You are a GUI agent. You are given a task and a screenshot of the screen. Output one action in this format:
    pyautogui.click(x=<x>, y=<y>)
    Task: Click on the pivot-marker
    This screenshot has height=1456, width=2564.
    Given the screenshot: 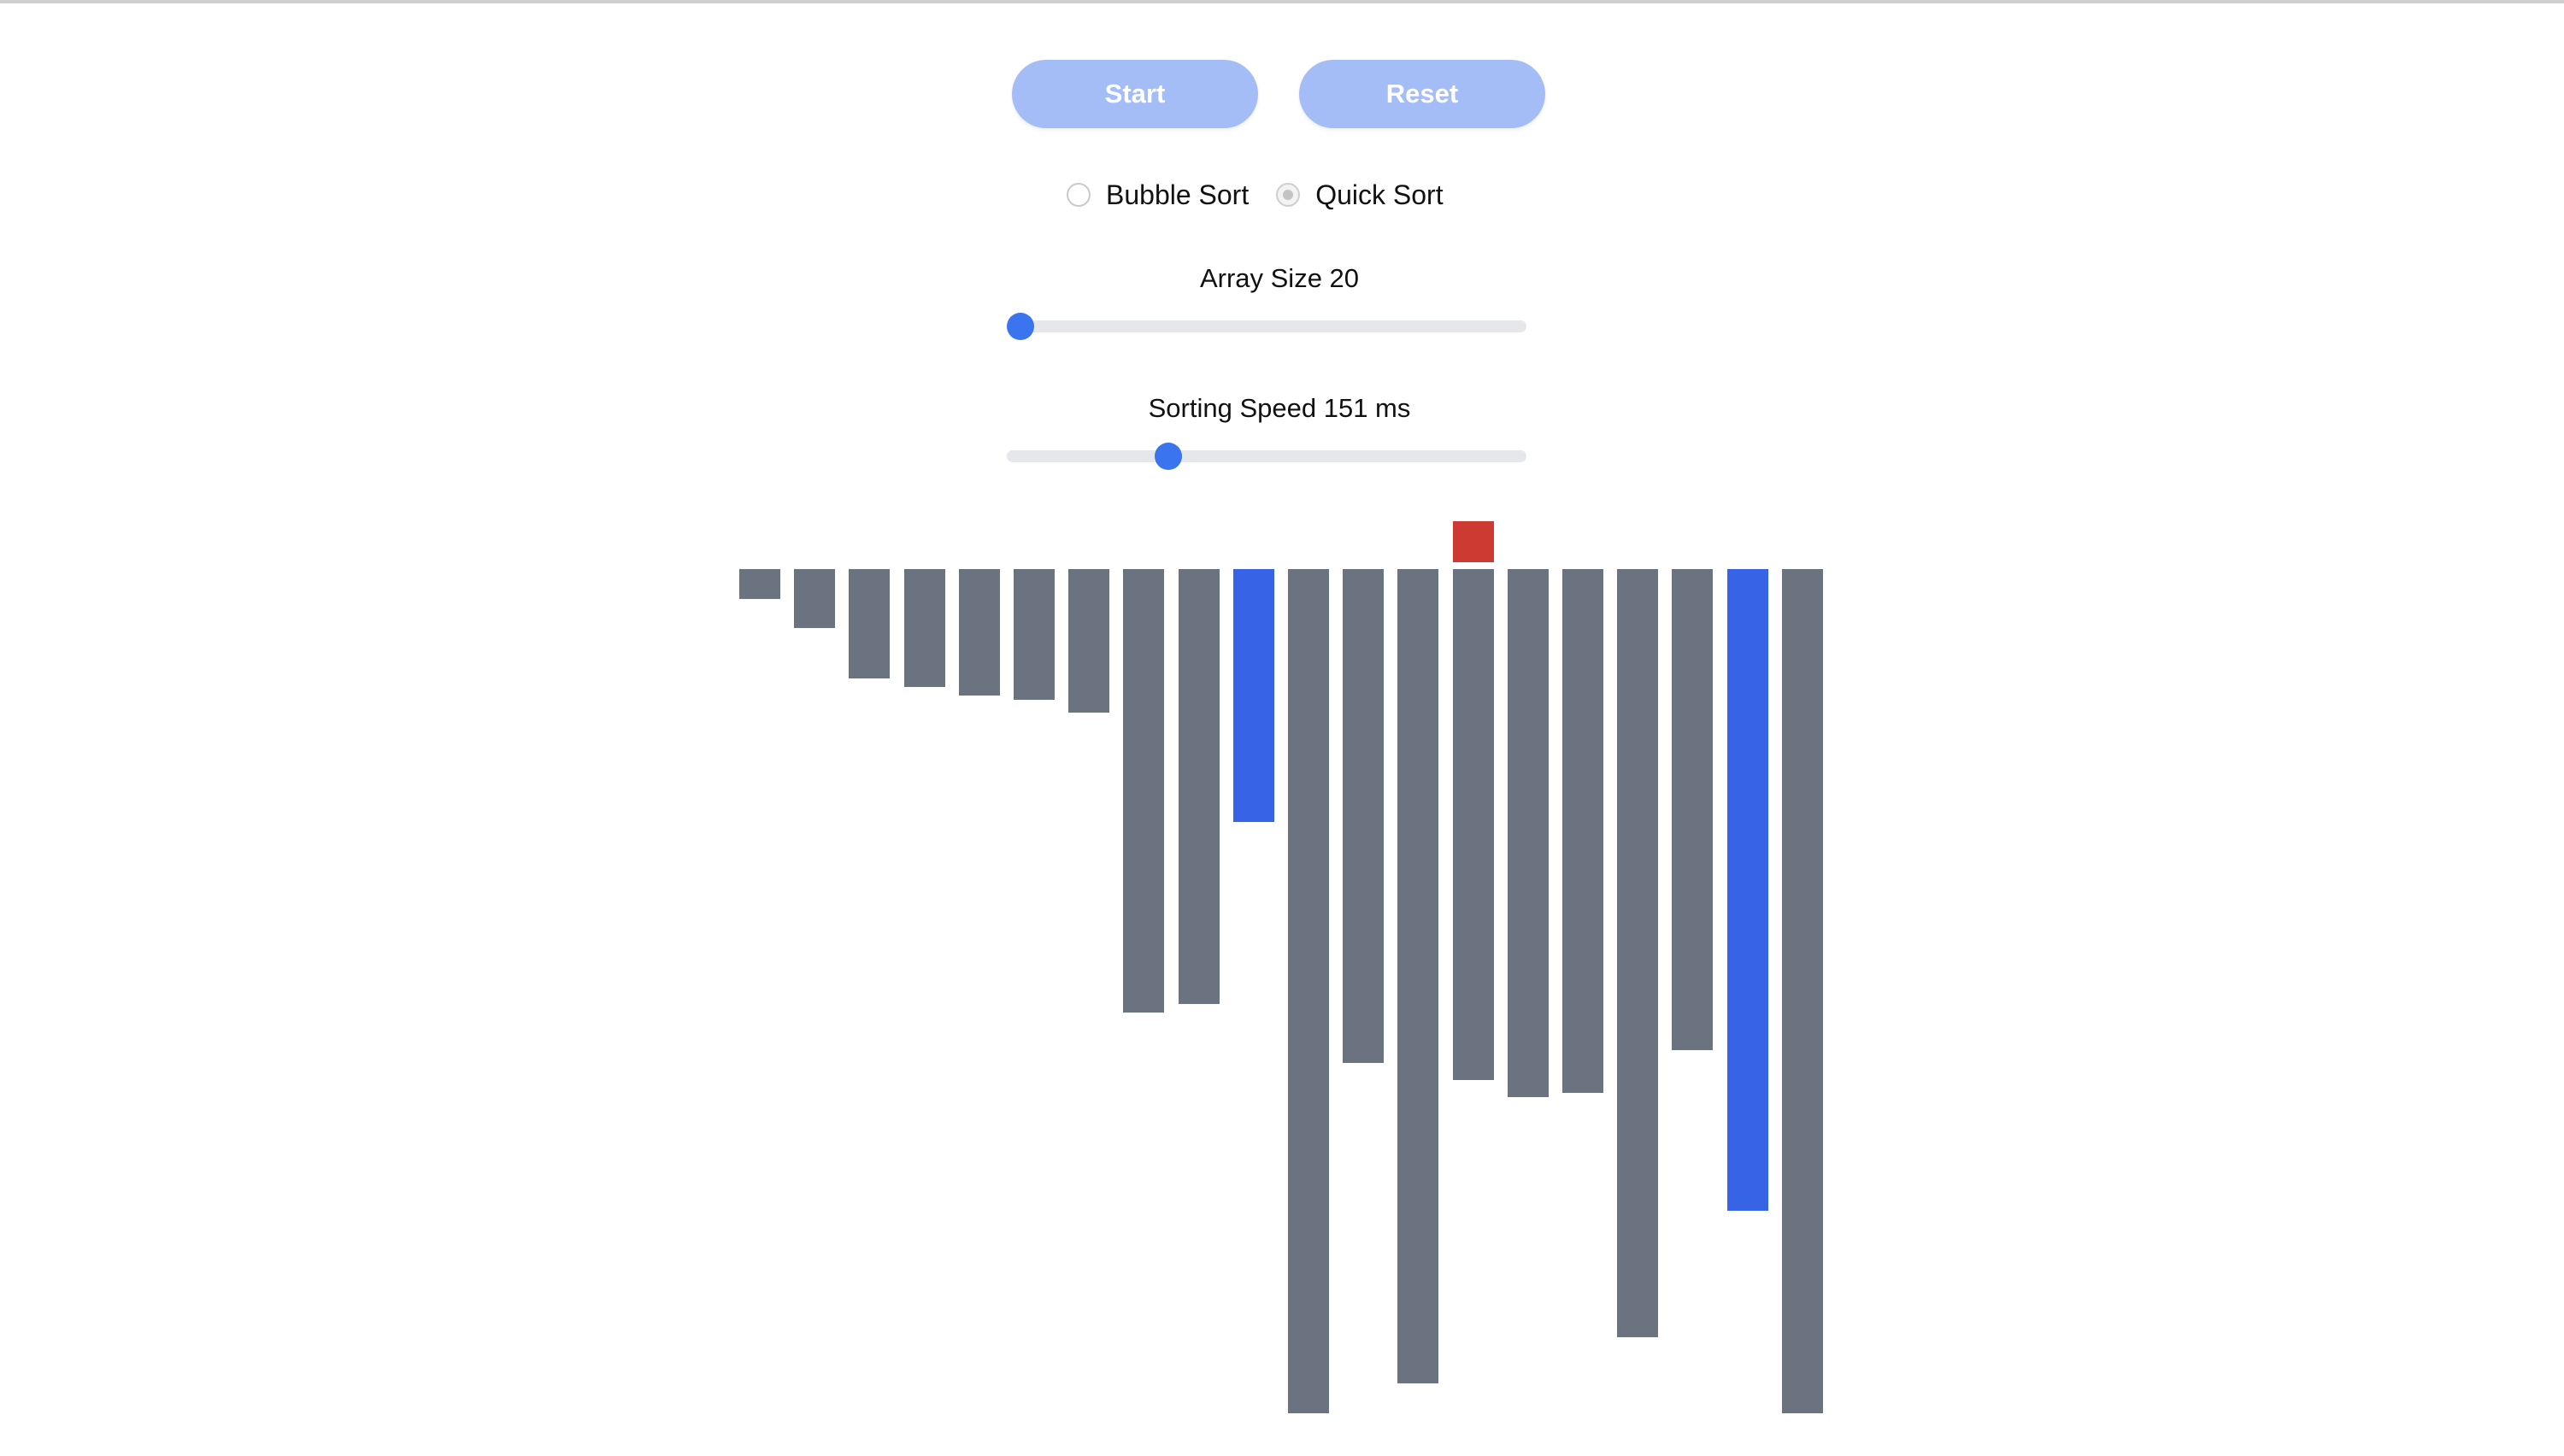 What is the action you would take?
    pyautogui.click(x=1473, y=541)
    